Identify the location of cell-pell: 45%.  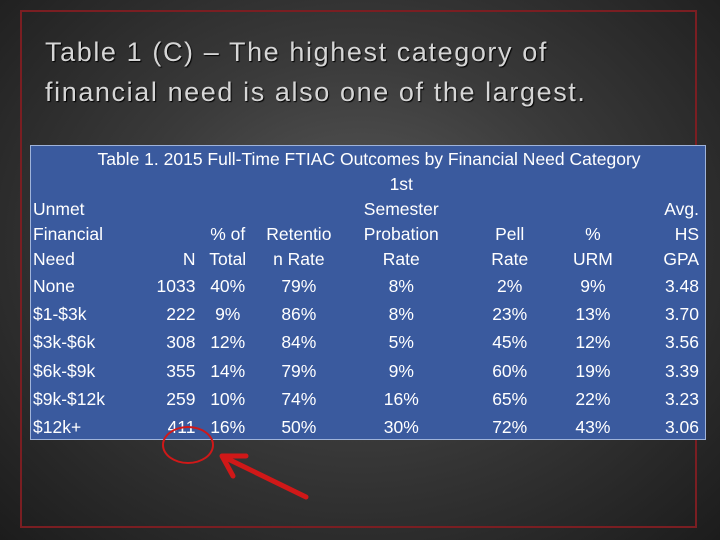
(510, 342).